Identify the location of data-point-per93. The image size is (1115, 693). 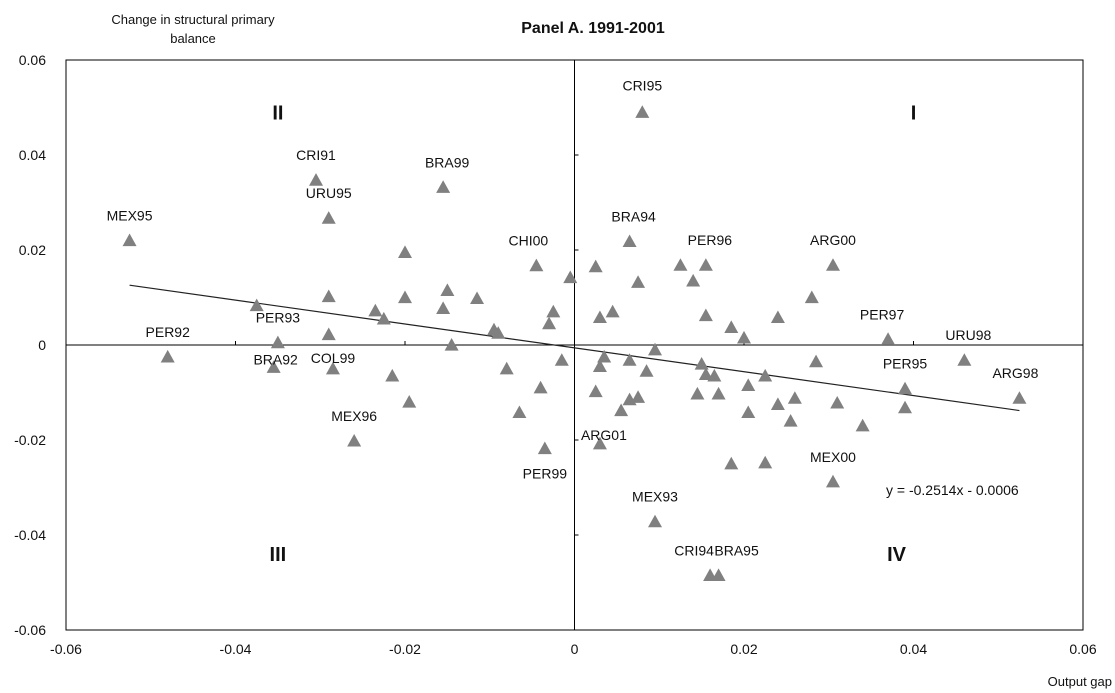
(277, 342).